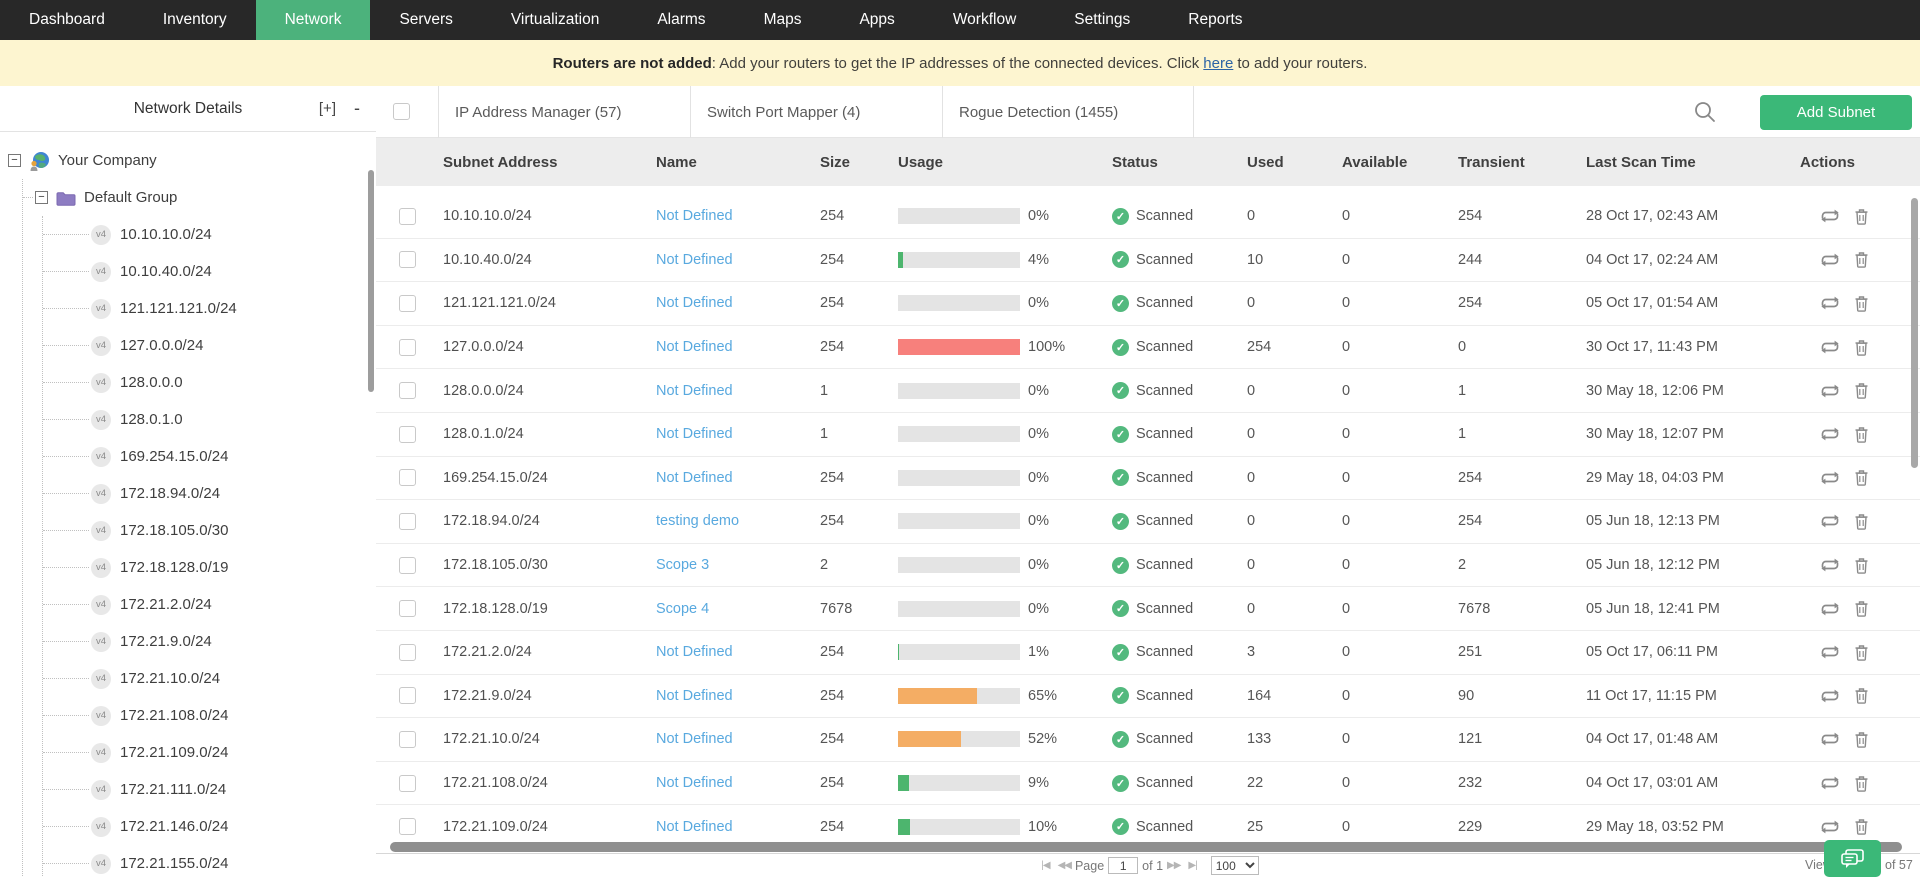  I want to click on horizontal-scrollbar, so click(1148, 847).